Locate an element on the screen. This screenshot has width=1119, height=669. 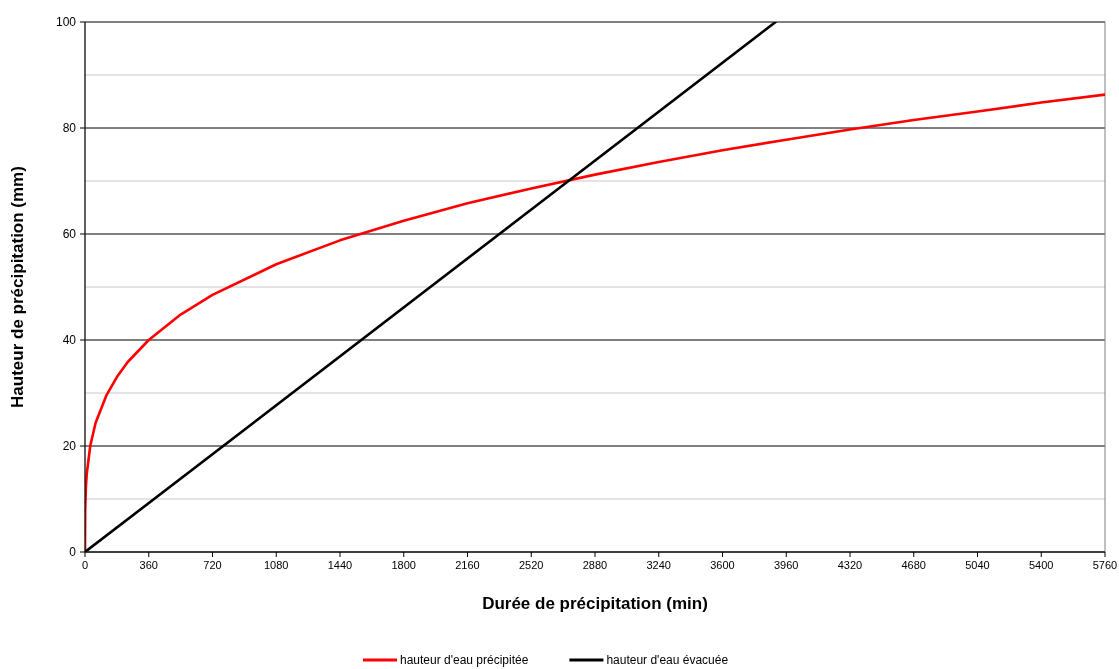
x-axis-title: Durée de précipitation (min) is located at coordinates (595, 603).